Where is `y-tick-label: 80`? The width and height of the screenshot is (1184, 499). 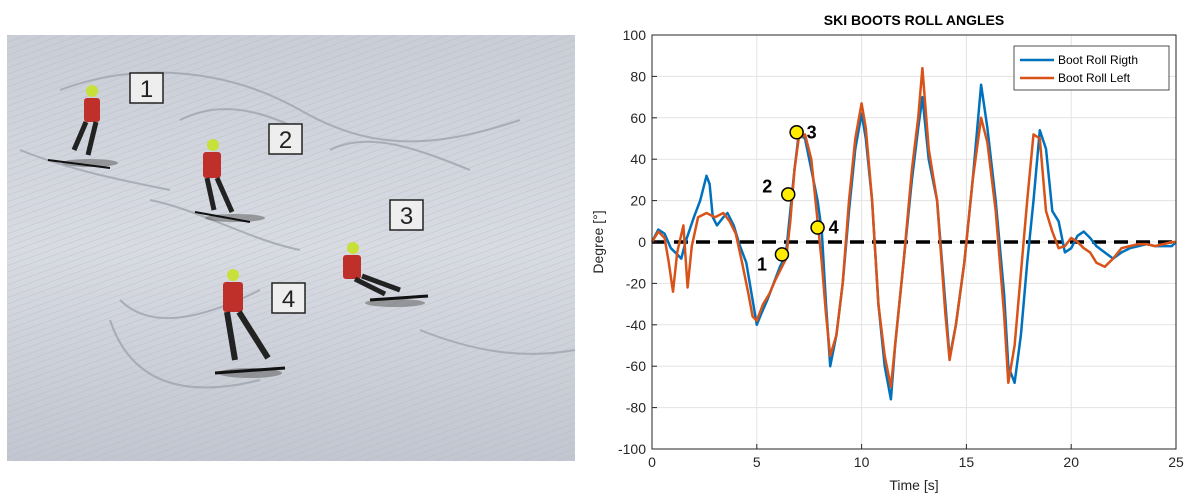 y-tick-label: 80 is located at coordinates (638, 76).